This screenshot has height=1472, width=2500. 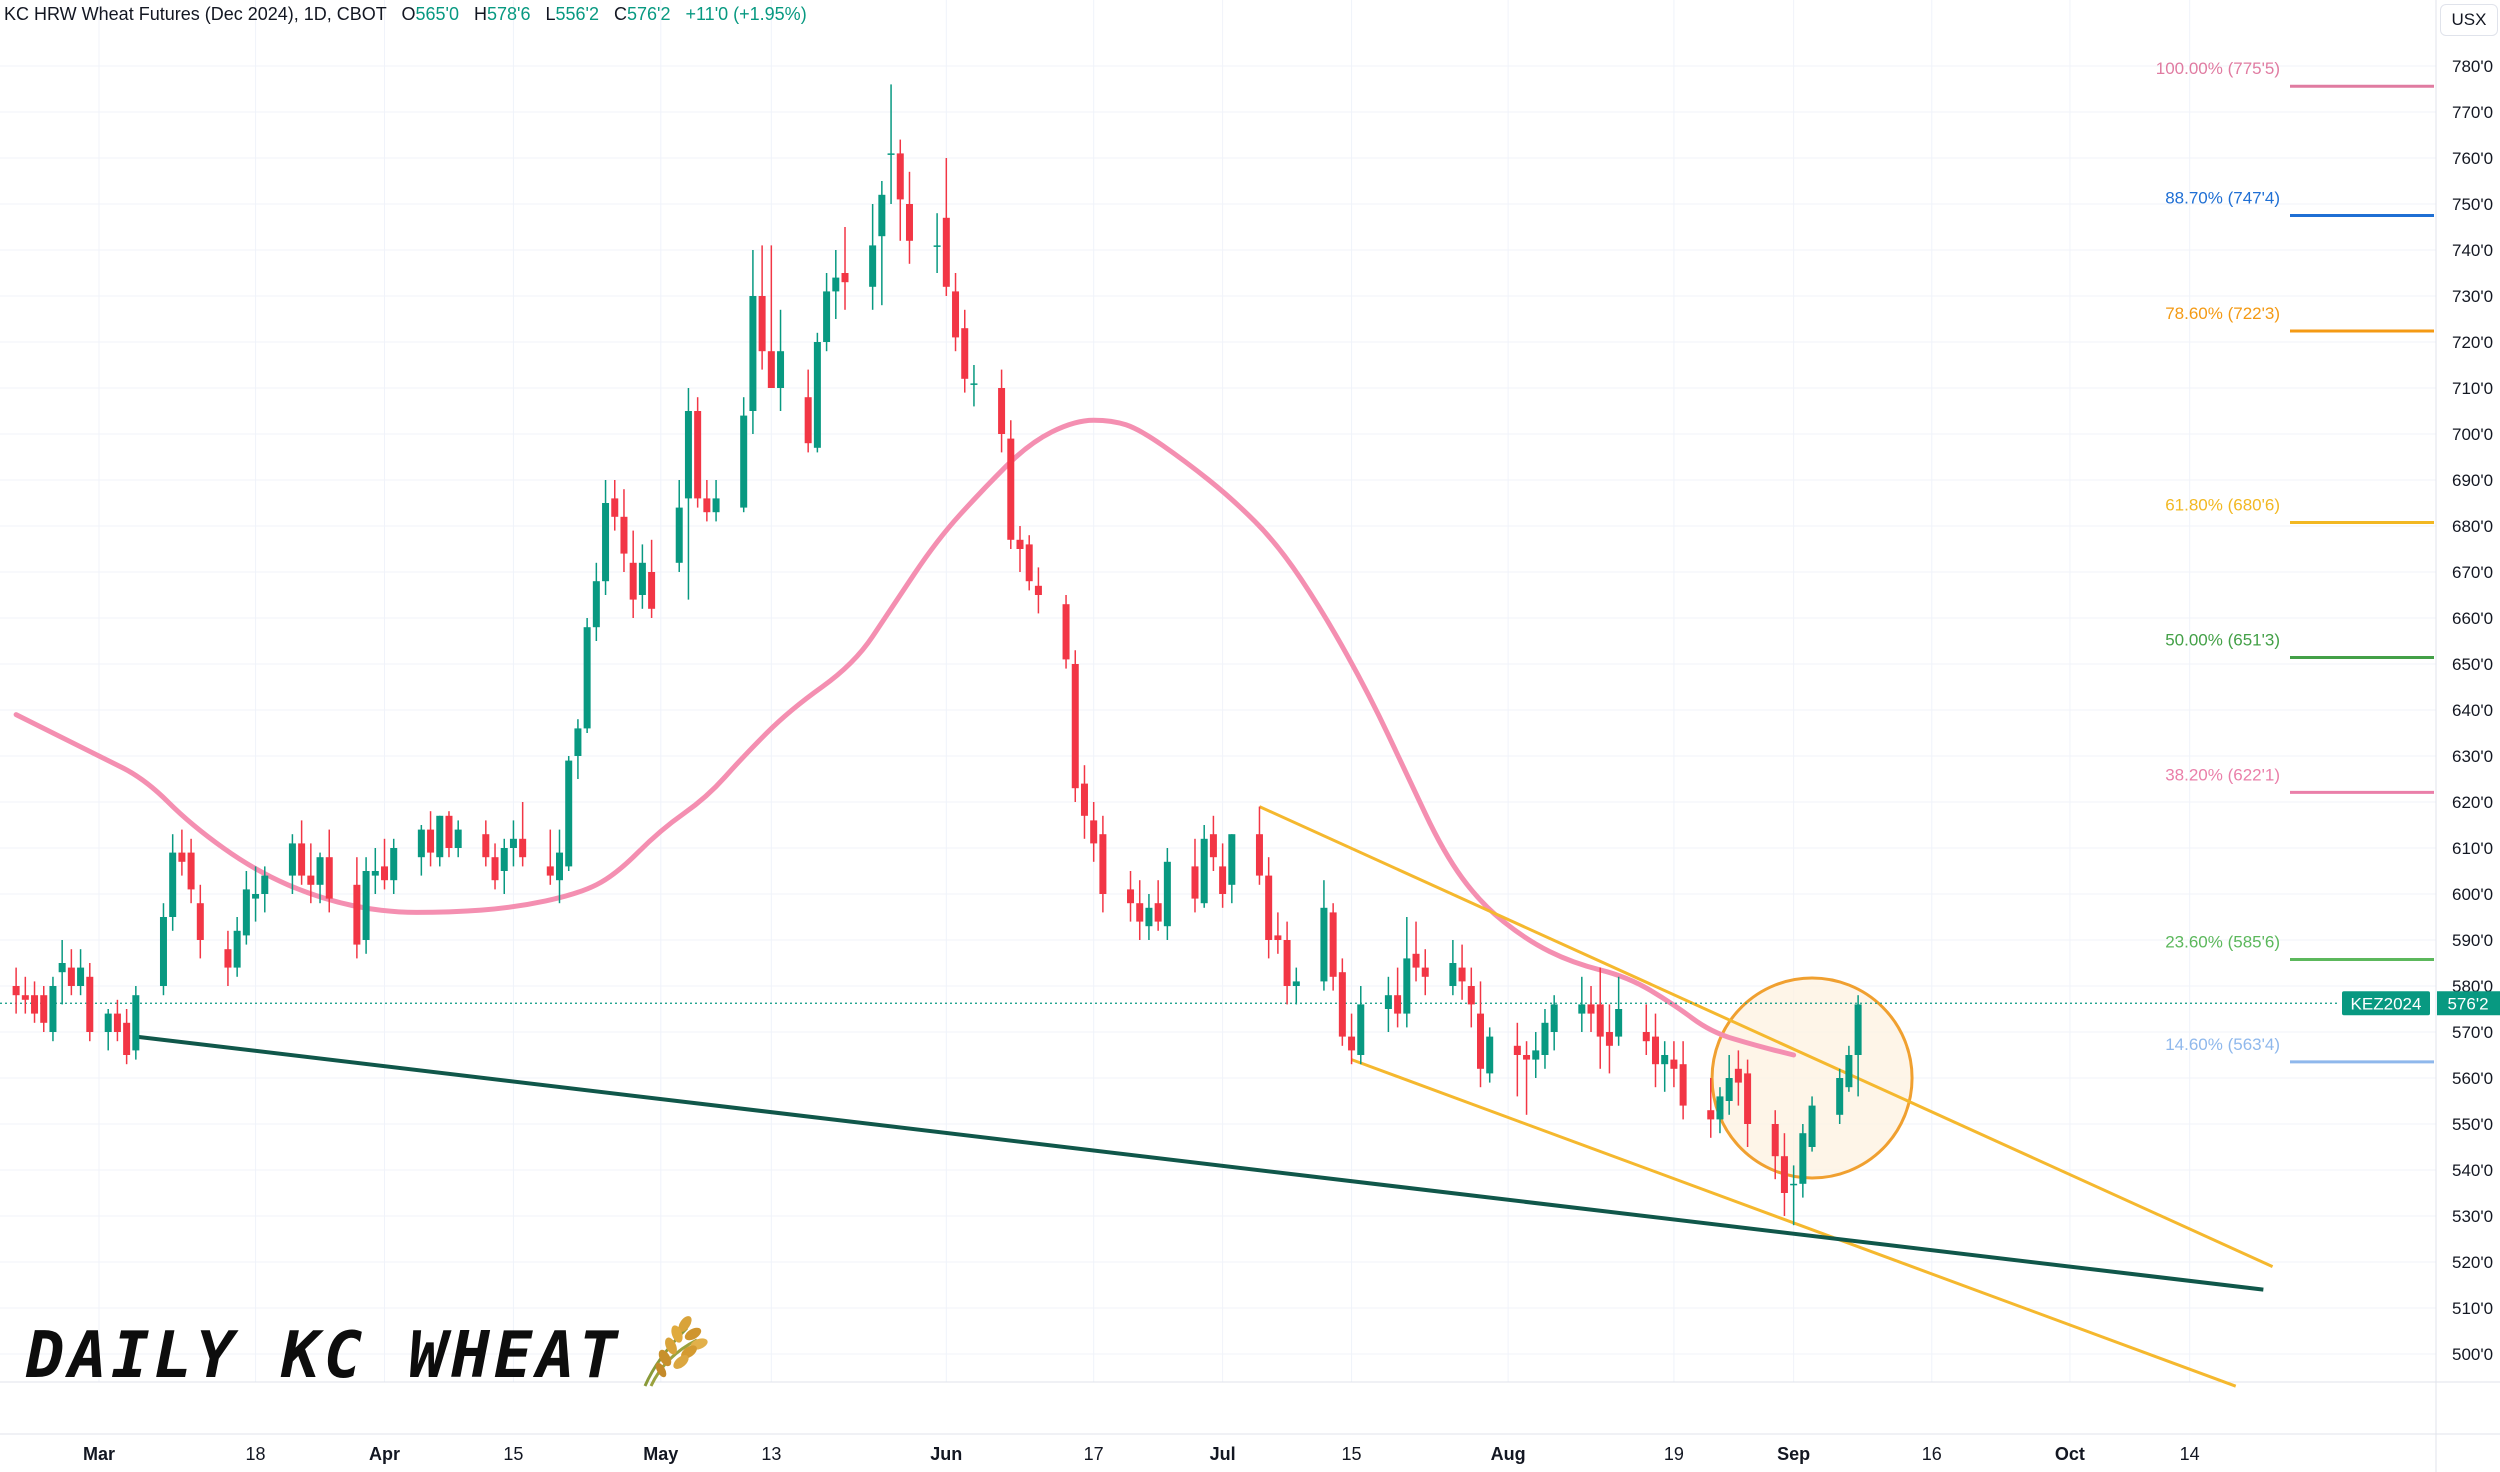 What do you see at coordinates (2469, 20) in the screenshot?
I see `currency-unit-button: USX` at bounding box center [2469, 20].